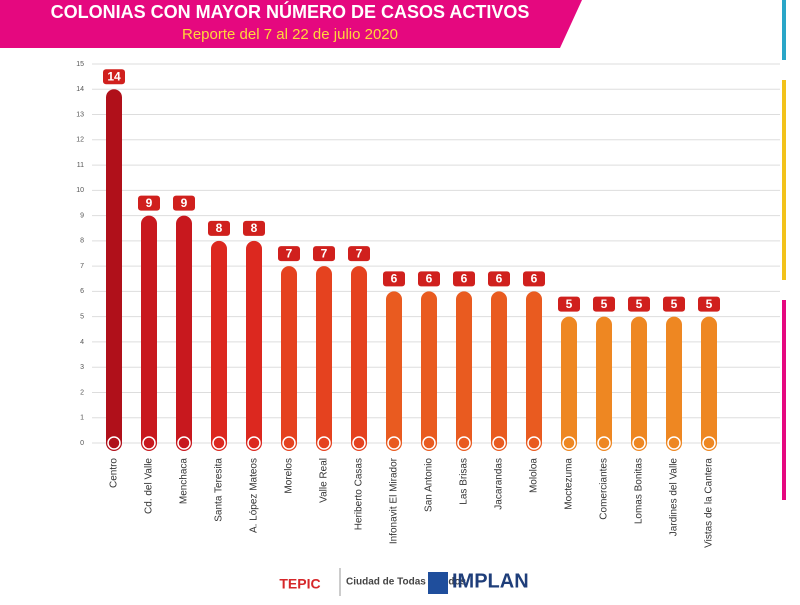  What do you see at coordinates (149, 486) in the screenshot?
I see `x-tick-label: Cd. del Valle` at bounding box center [149, 486].